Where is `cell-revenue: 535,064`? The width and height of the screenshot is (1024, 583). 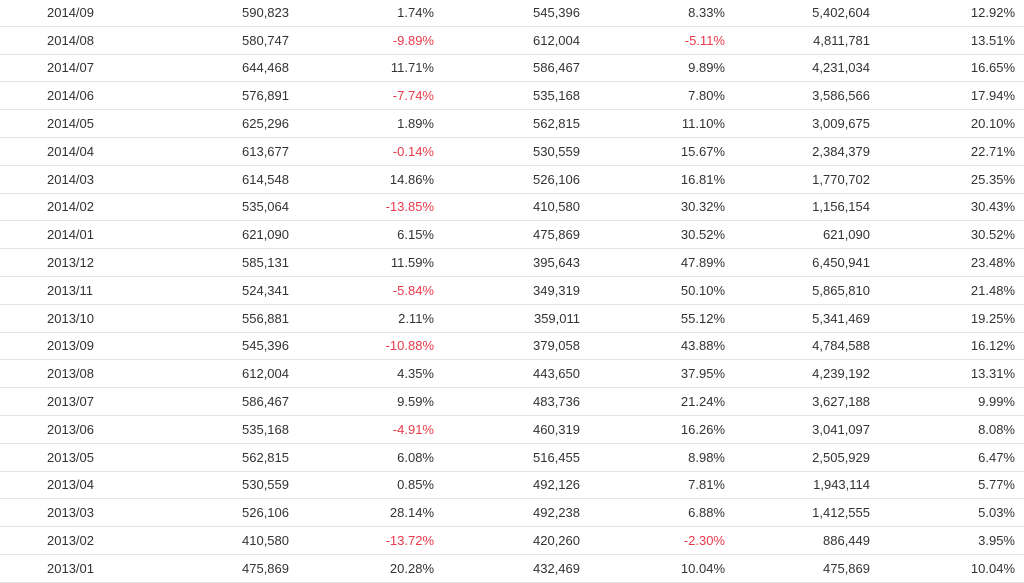 cell-revenue: 535,064 is located at coordinates (265, 207).